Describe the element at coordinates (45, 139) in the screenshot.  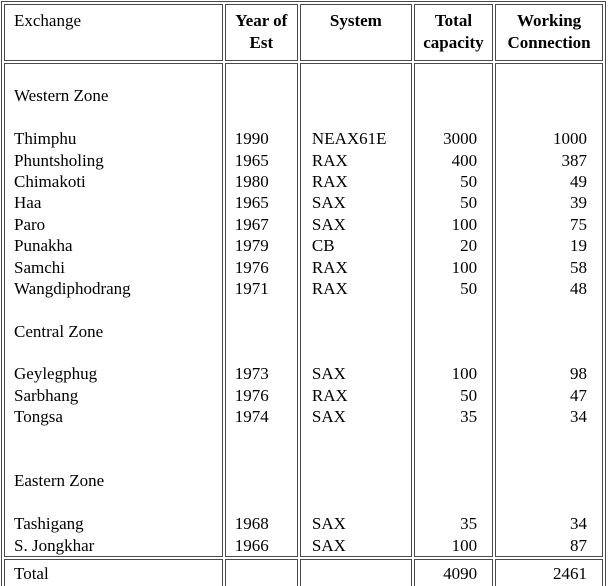
I see `cell-exchange: Thimphu` at that location.